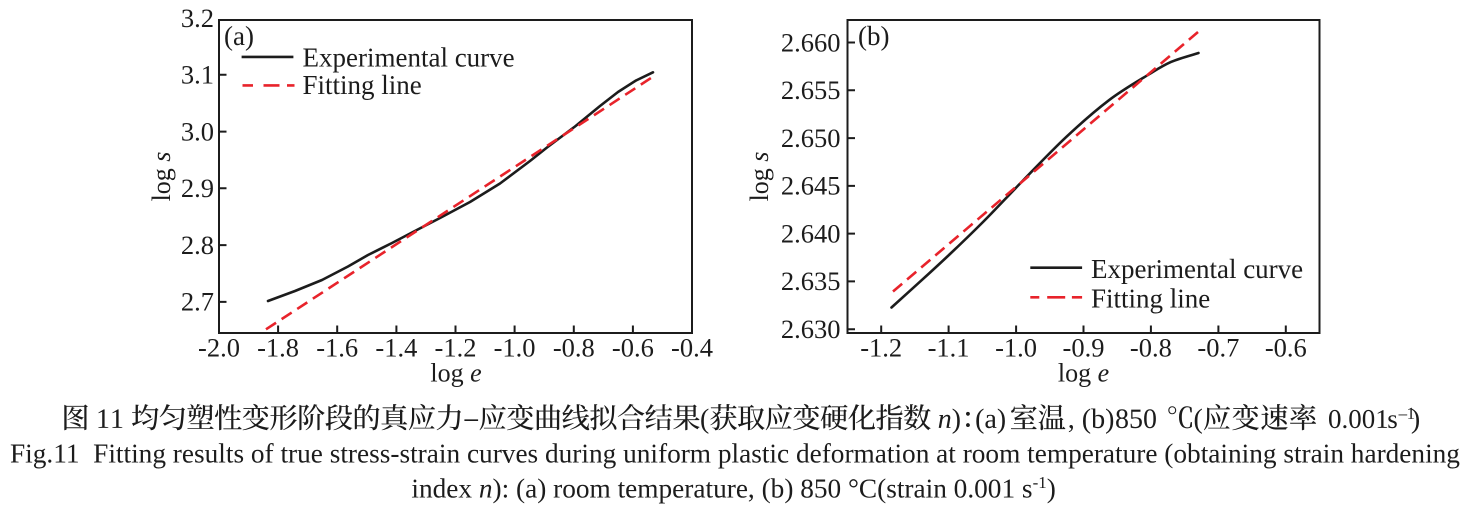  Describe the element at coordinates (811, 281) in the screenshot. I see `svg-text: 2.635` at that location.